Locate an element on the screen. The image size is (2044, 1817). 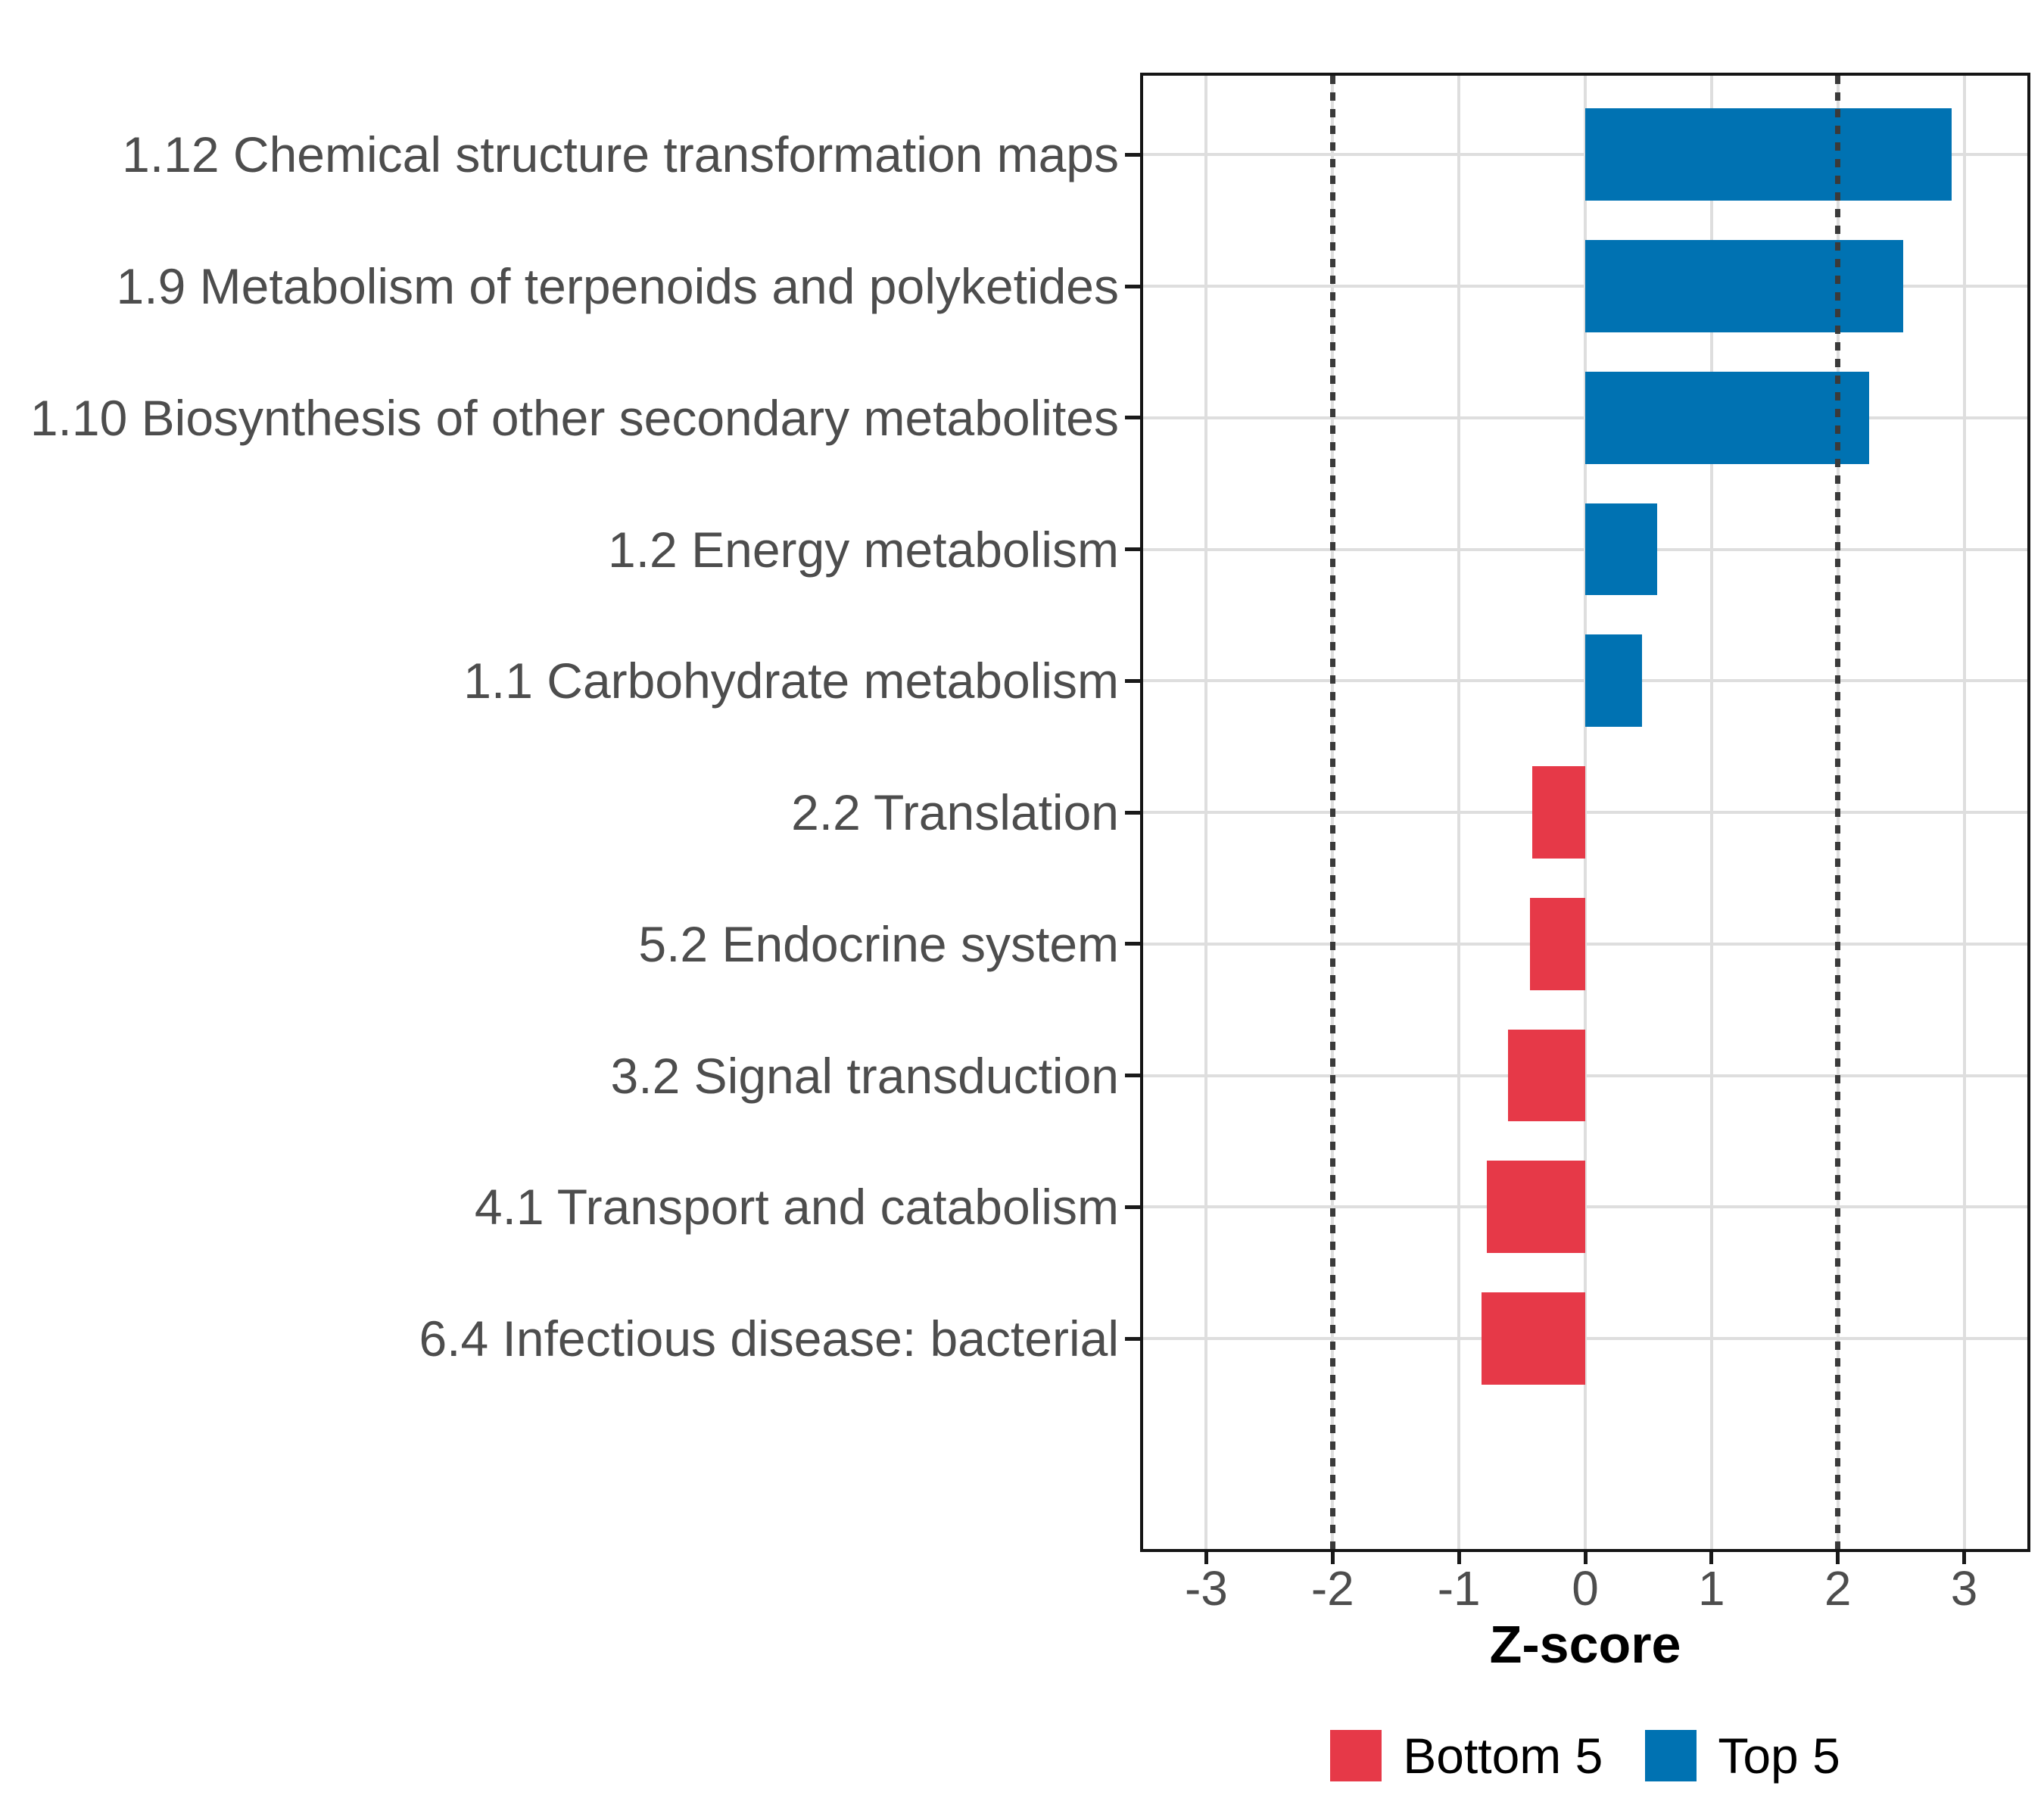
y-tick-label: 5.2 Endocrine system is located at coordinates (878, 943).